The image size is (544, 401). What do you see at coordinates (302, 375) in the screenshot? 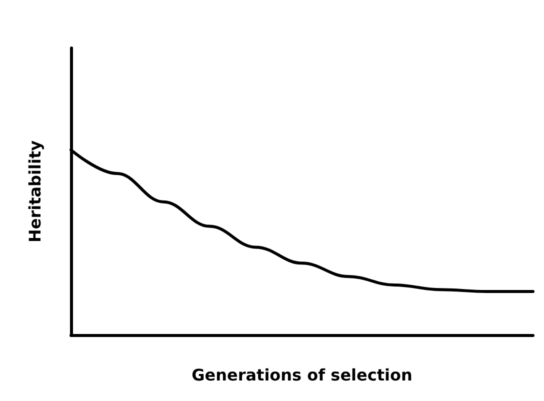
I see `x-axis-title: Generations of selection` at bounding box center [302, 375].